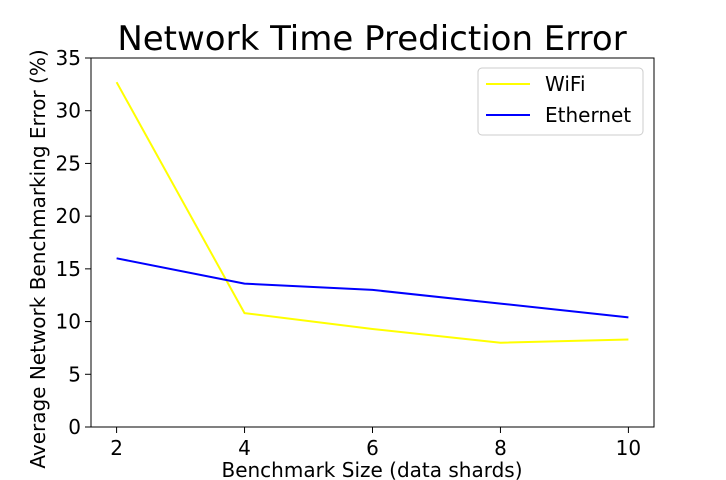 This screenshot has width=726, height=480. What do you see at coordinates (372, 288) in the screenshot?
I see `series-line-ethernet` at bounding box center [372, 288].